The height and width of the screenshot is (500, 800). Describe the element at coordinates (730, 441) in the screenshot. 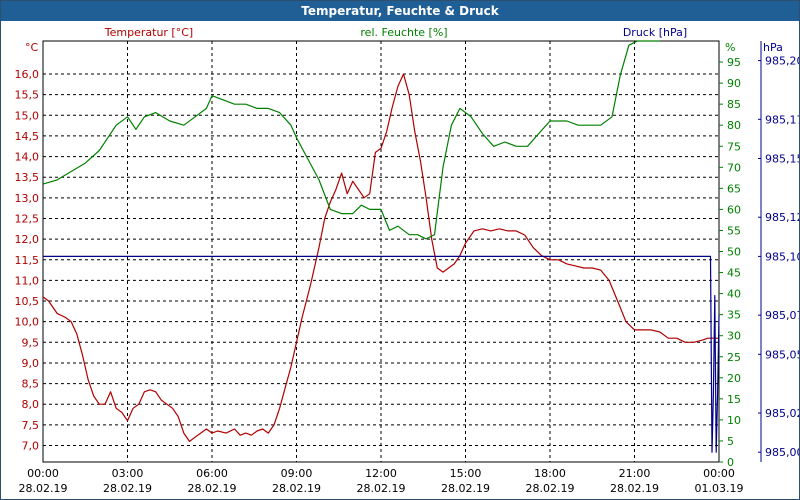

I see `humidity-tick-label: 5` at that location.